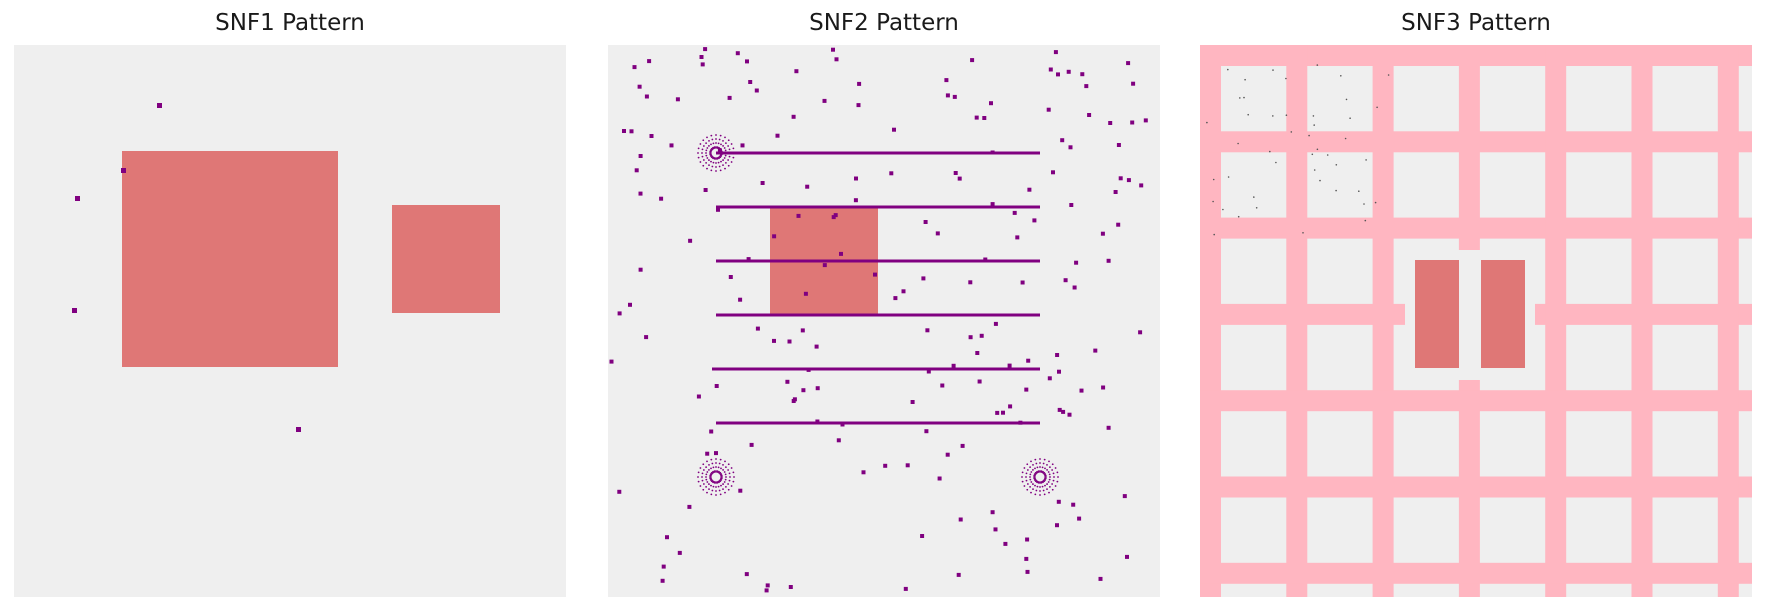 The width and height of the screenshot is (1765, 611). What do you see at coordinates (230, 259) in the screenshot?
I see `large-block` at bounding box center [230, 259].